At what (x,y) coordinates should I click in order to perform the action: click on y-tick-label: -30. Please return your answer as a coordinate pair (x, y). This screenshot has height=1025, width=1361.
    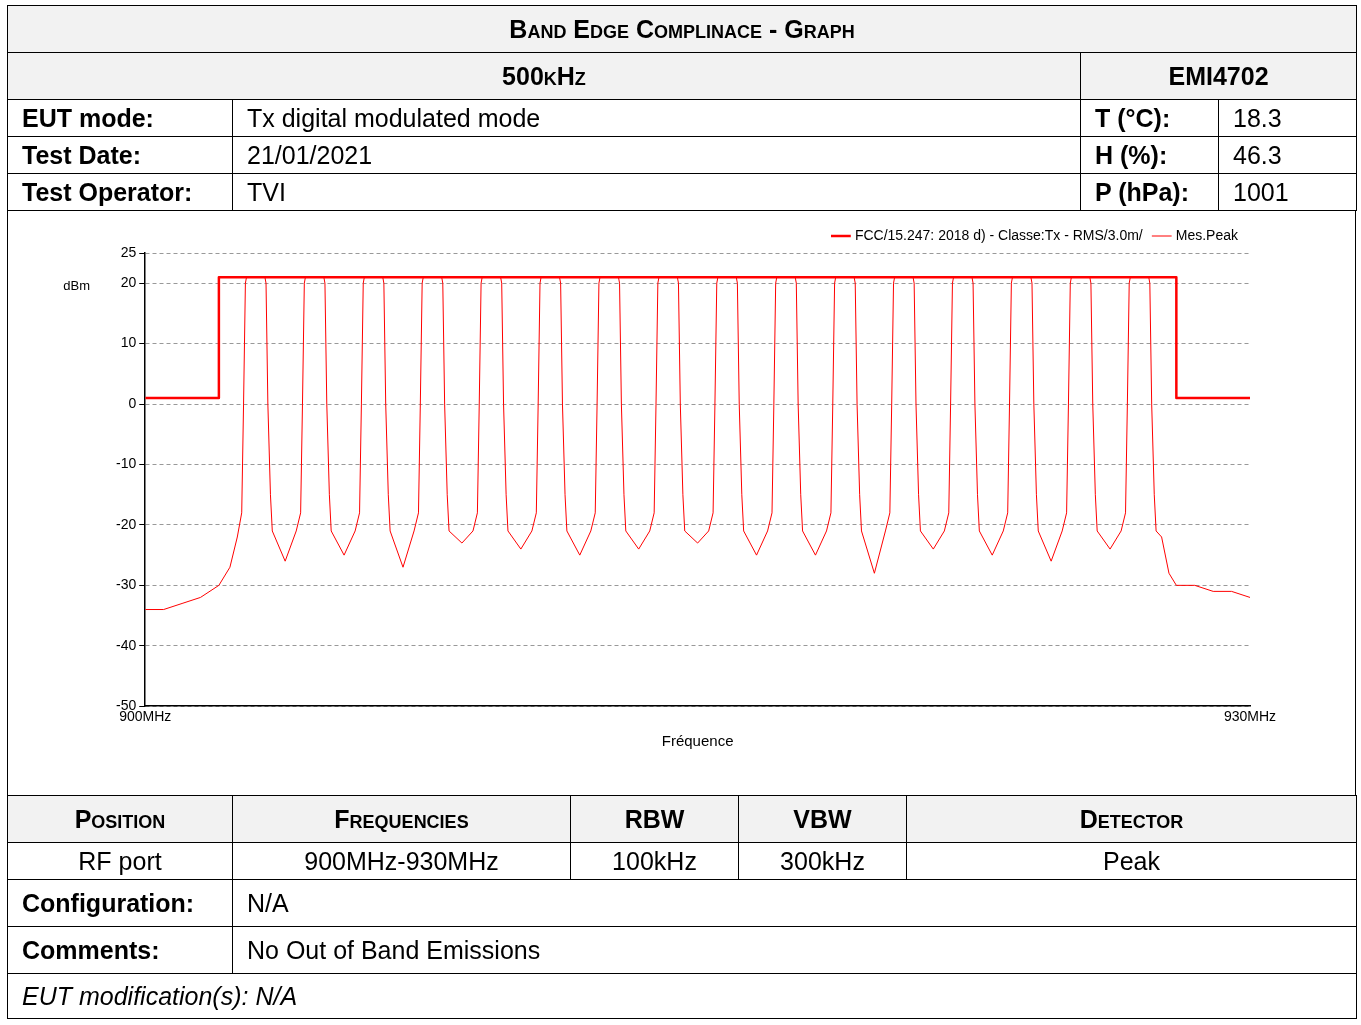
    Looking at the image, I should click on (126, 584).